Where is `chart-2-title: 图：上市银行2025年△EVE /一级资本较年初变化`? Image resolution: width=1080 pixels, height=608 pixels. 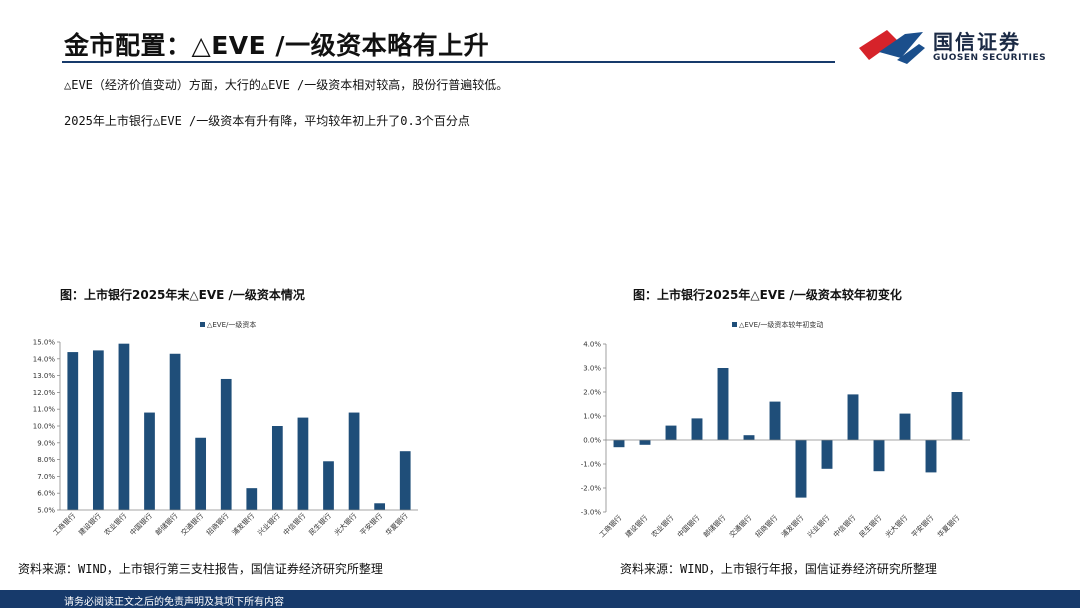 chart-2-title: 图：上市银行2025年△EVE /一级资本较年初变化 is located at coordinates (767, 295).